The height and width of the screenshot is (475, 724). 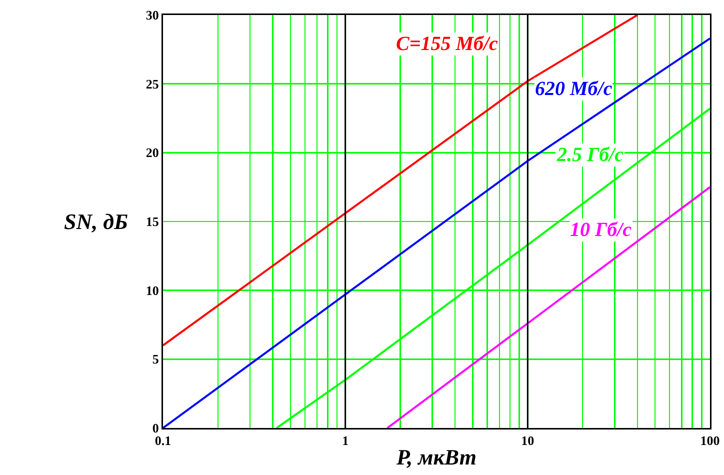 What do you see at coordinates (590, 155) in the screenshot?
I see `series-label: 2.5 Гб/с` at bounding box center [590, 155].